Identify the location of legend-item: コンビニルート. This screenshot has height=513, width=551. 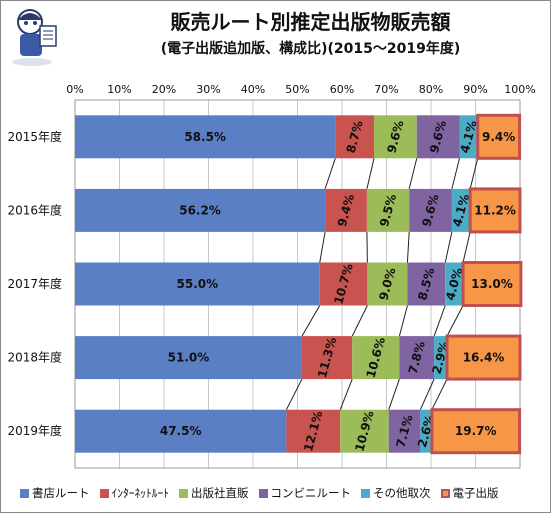
(305, 493).